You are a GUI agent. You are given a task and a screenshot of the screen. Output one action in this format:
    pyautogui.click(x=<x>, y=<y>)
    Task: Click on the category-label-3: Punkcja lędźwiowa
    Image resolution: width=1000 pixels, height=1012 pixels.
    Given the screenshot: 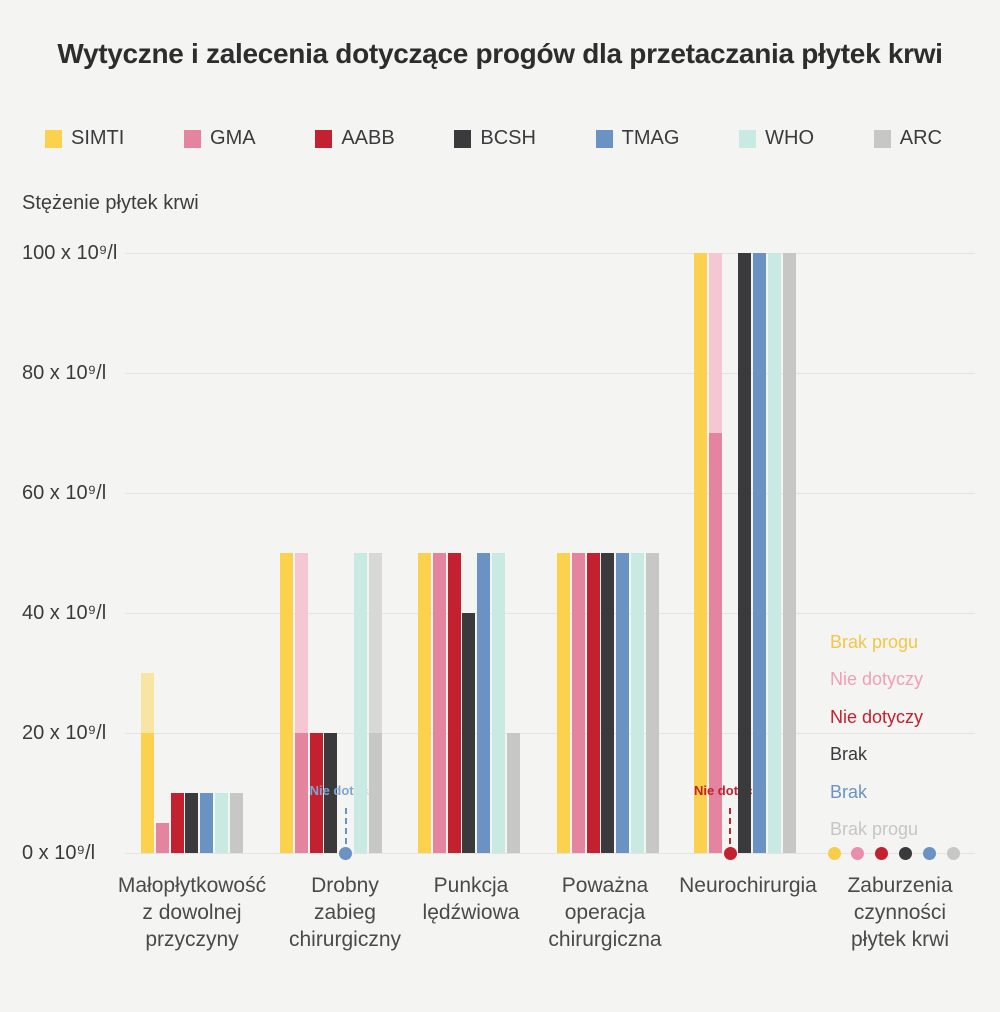 What is the action you would take?
    pyautogui.click(x=471, y=899)
    